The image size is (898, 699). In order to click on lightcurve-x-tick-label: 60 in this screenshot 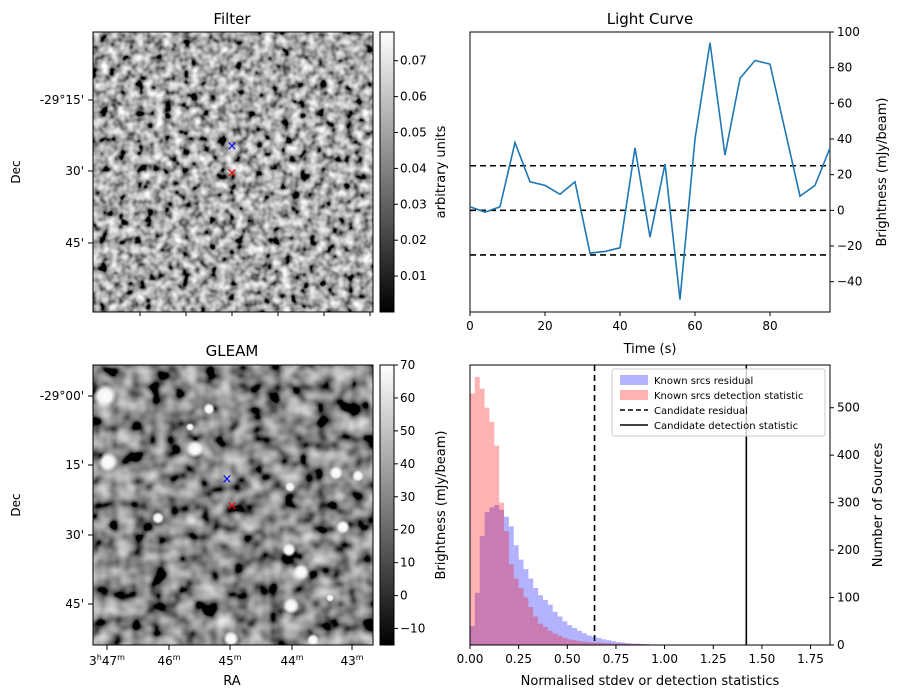, I will do `click(694, 326)`.